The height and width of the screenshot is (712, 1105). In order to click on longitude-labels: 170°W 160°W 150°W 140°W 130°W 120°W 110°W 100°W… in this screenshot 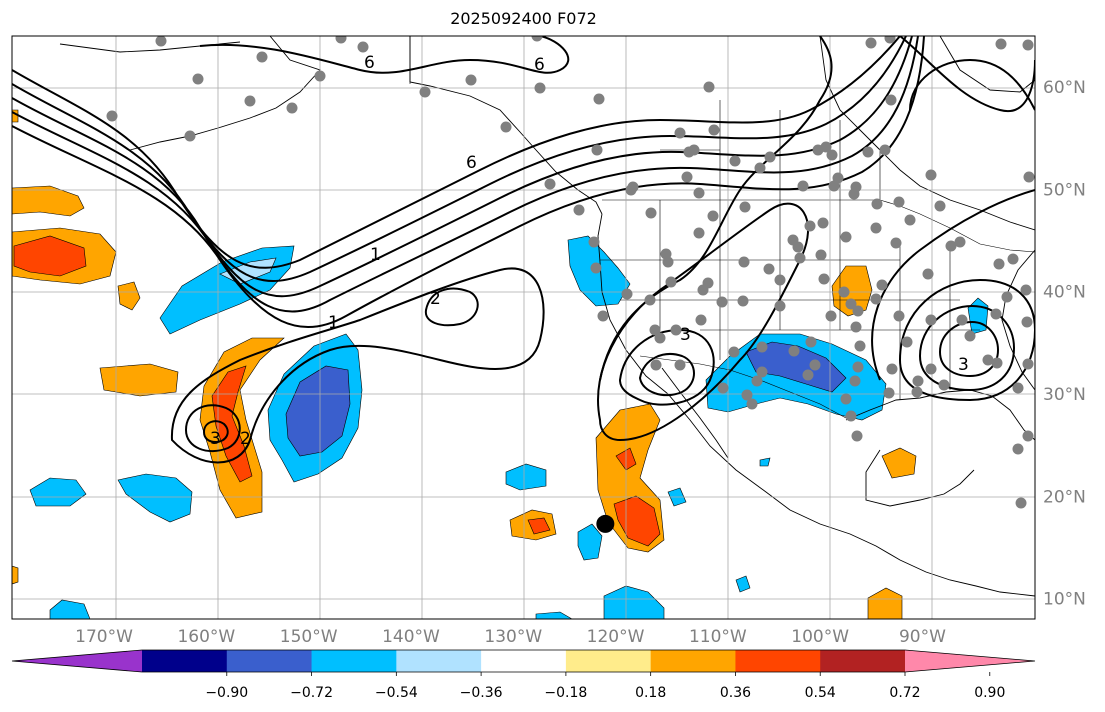, I will do `click(510, 637)`.